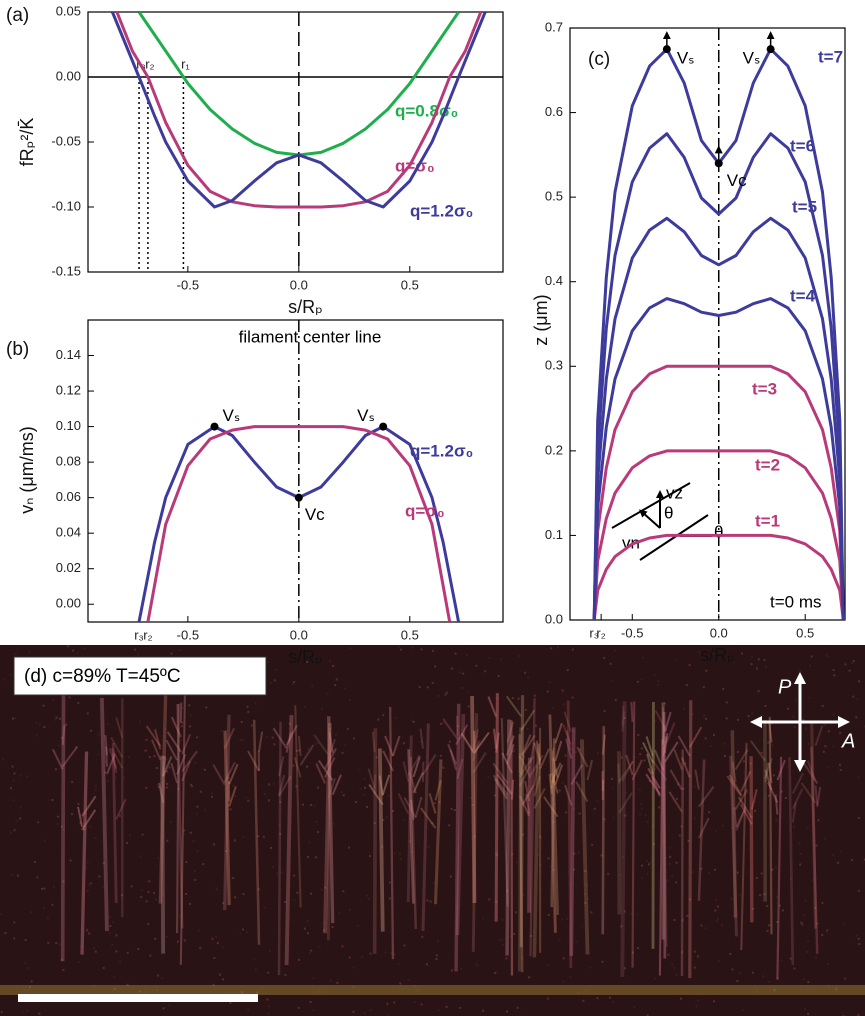 Image resolution: width=865 pixels, height=1016 pixels. I want to click on photo-label: (d) c=89% T=45ºC, so click(102, 676).